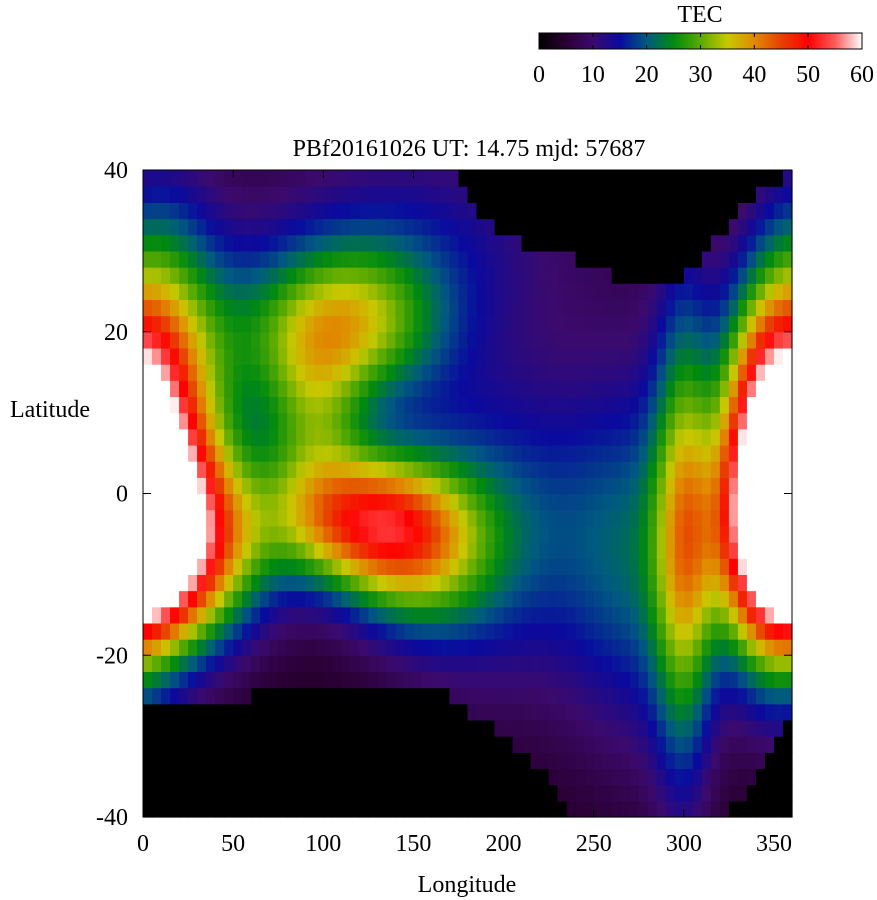  What do you see at coordinates (808, 75) in the screenshot?
I see `colorbar-tick-label: 50` at bounding box center [808, 75].